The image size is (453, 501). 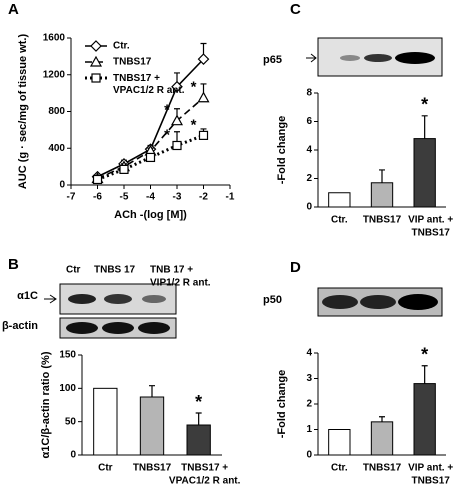 What do you see at coordinates (20, 326) in the screenshot?
I see `blot-label: β-actin` at bounding box center [20, 326].